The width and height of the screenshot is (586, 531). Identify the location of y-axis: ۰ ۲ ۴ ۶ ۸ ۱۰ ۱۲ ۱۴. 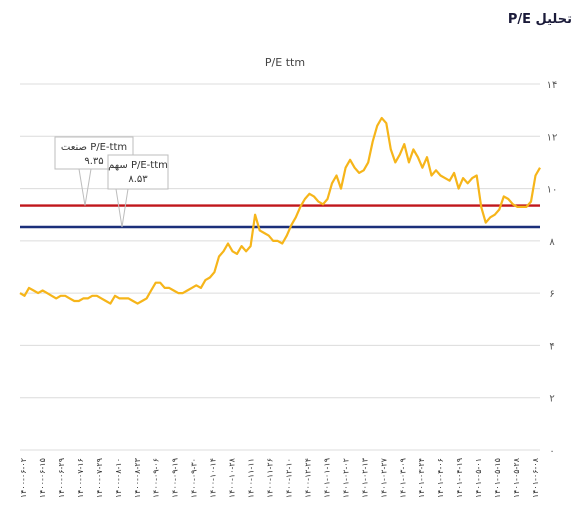
(552, 268).